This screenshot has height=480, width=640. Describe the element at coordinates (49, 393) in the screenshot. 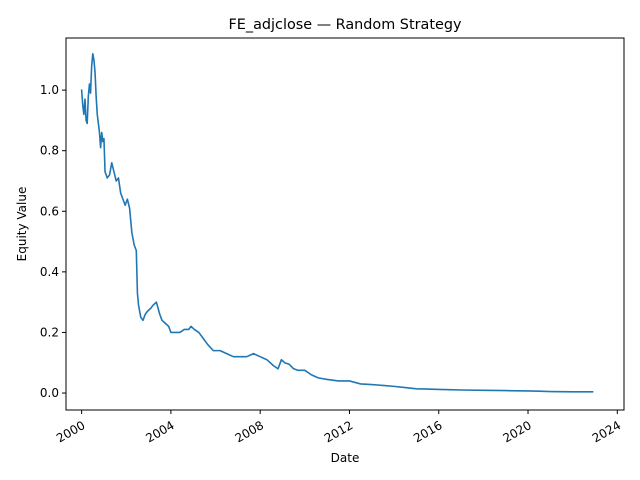

I see `y-tick-label: 0.0` at that location.